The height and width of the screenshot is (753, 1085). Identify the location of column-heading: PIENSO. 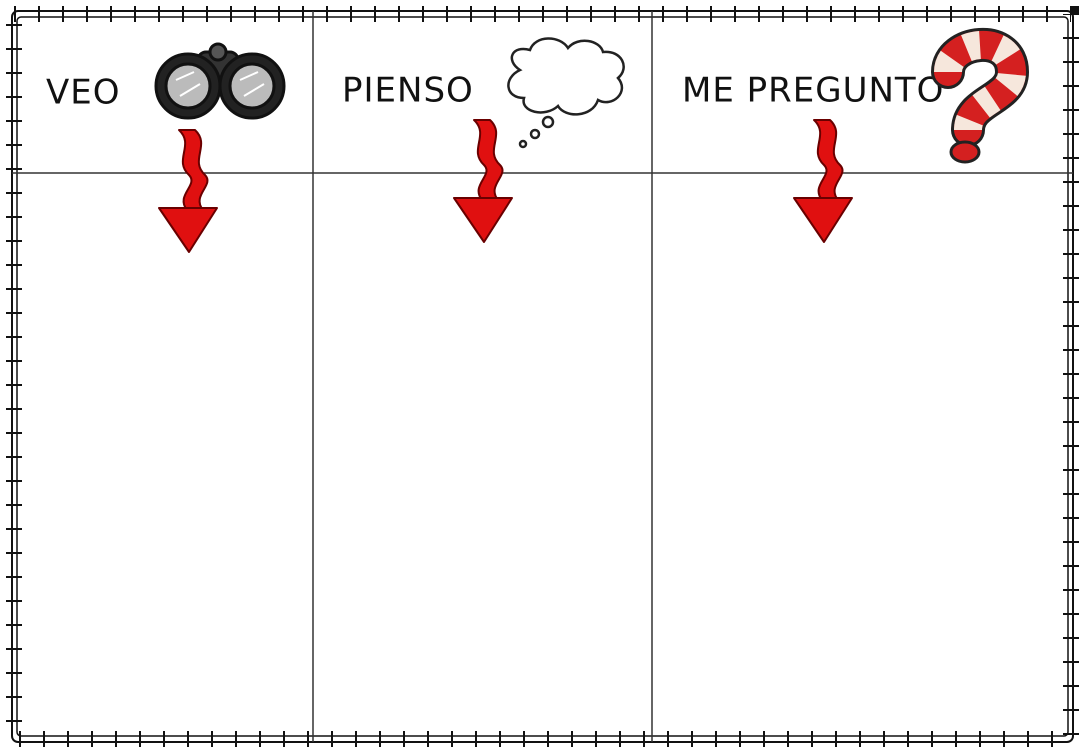
(408, 91).